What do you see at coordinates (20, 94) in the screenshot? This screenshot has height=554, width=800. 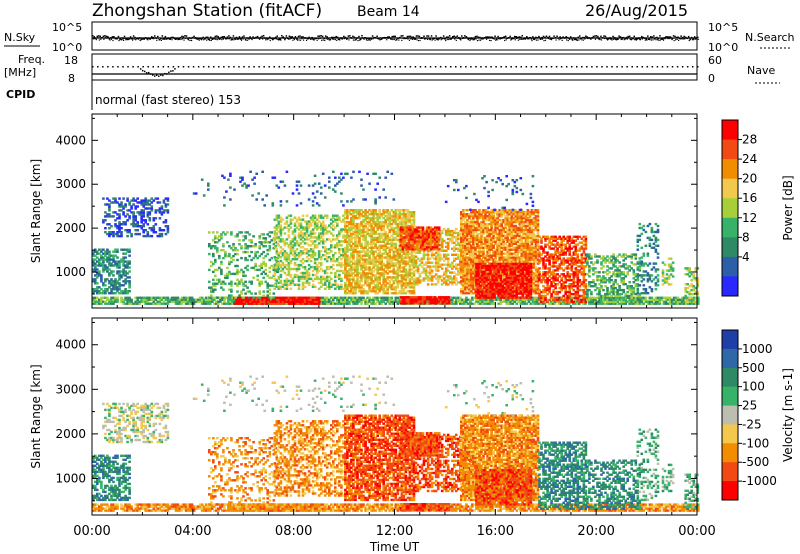 I see `cpid-label: CPID` at bounding box center [20, 94].